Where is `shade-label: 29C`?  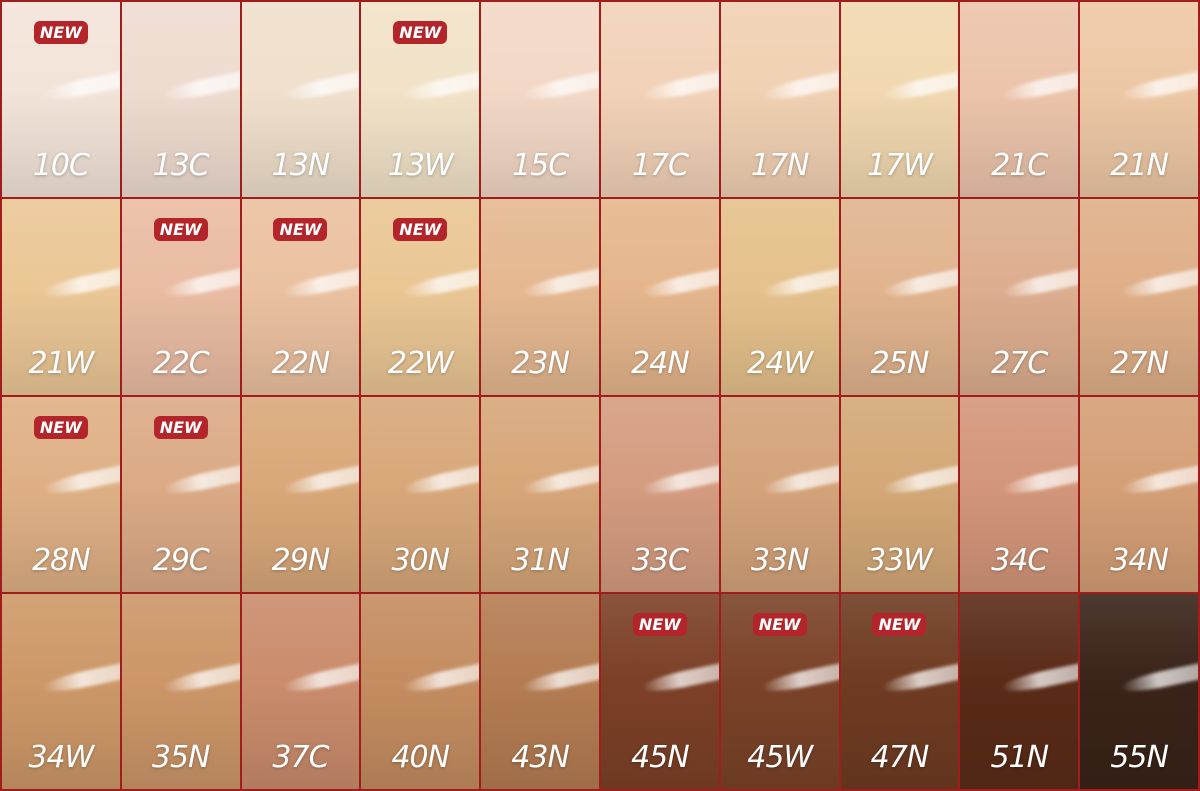 shade-label: 29C is located at coordinates (181, 560).